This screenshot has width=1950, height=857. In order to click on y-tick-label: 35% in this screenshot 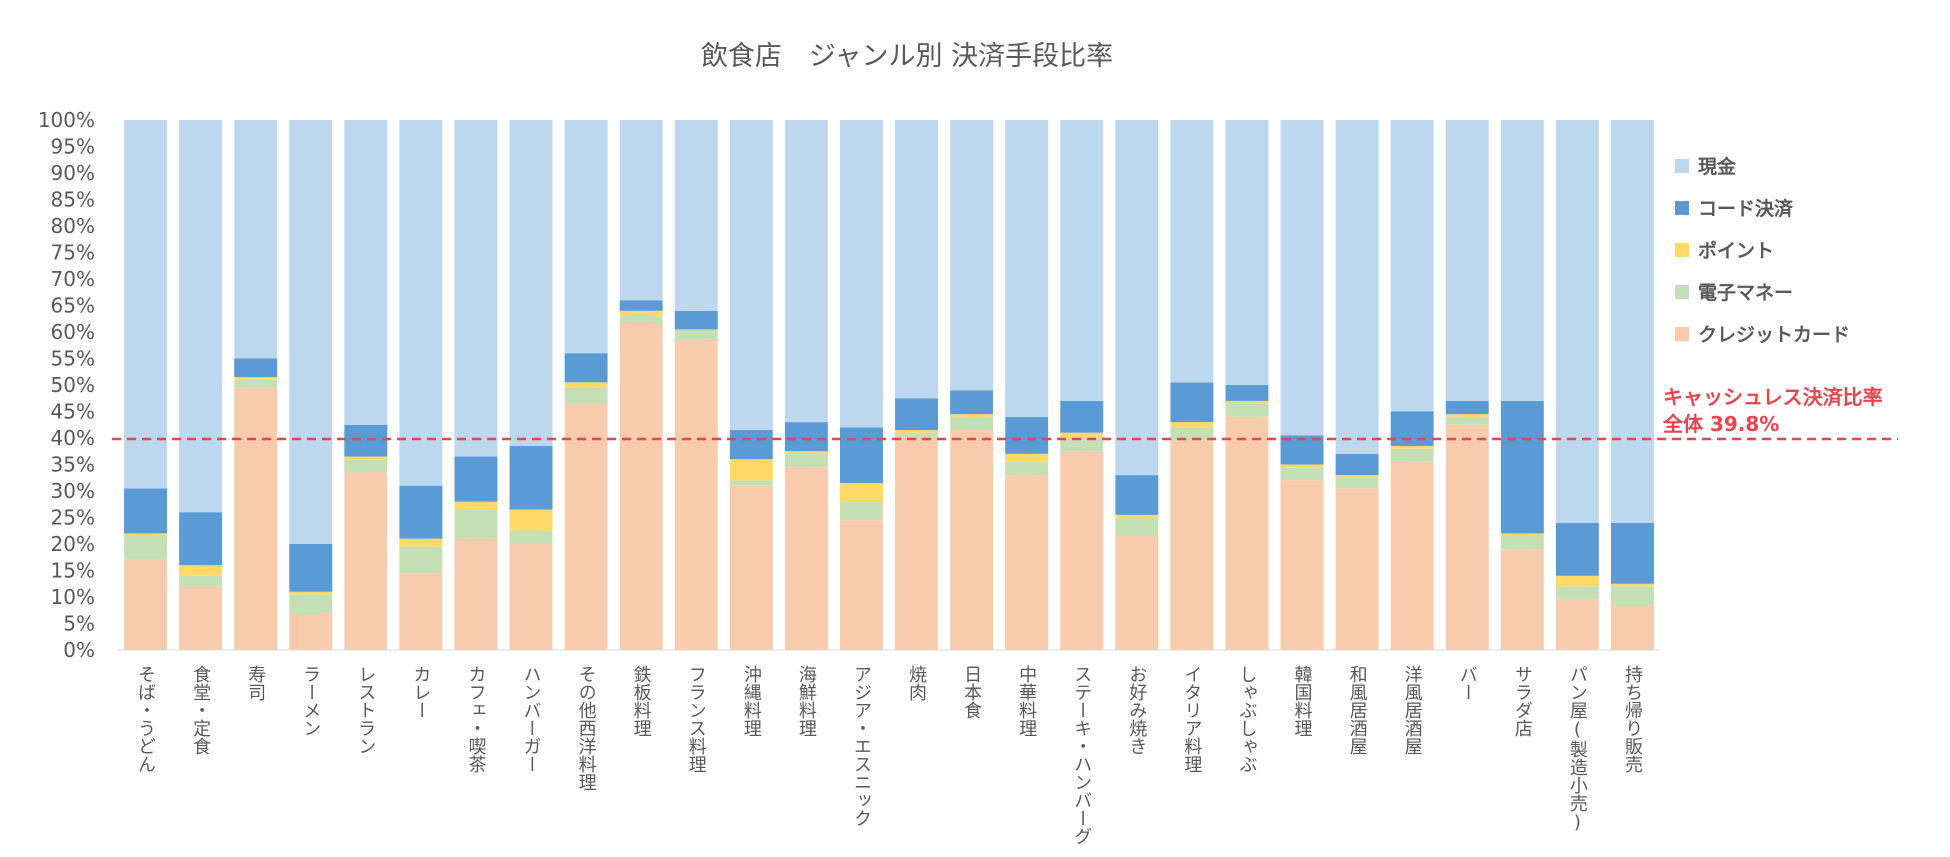, I will do `click(73, 465)`.